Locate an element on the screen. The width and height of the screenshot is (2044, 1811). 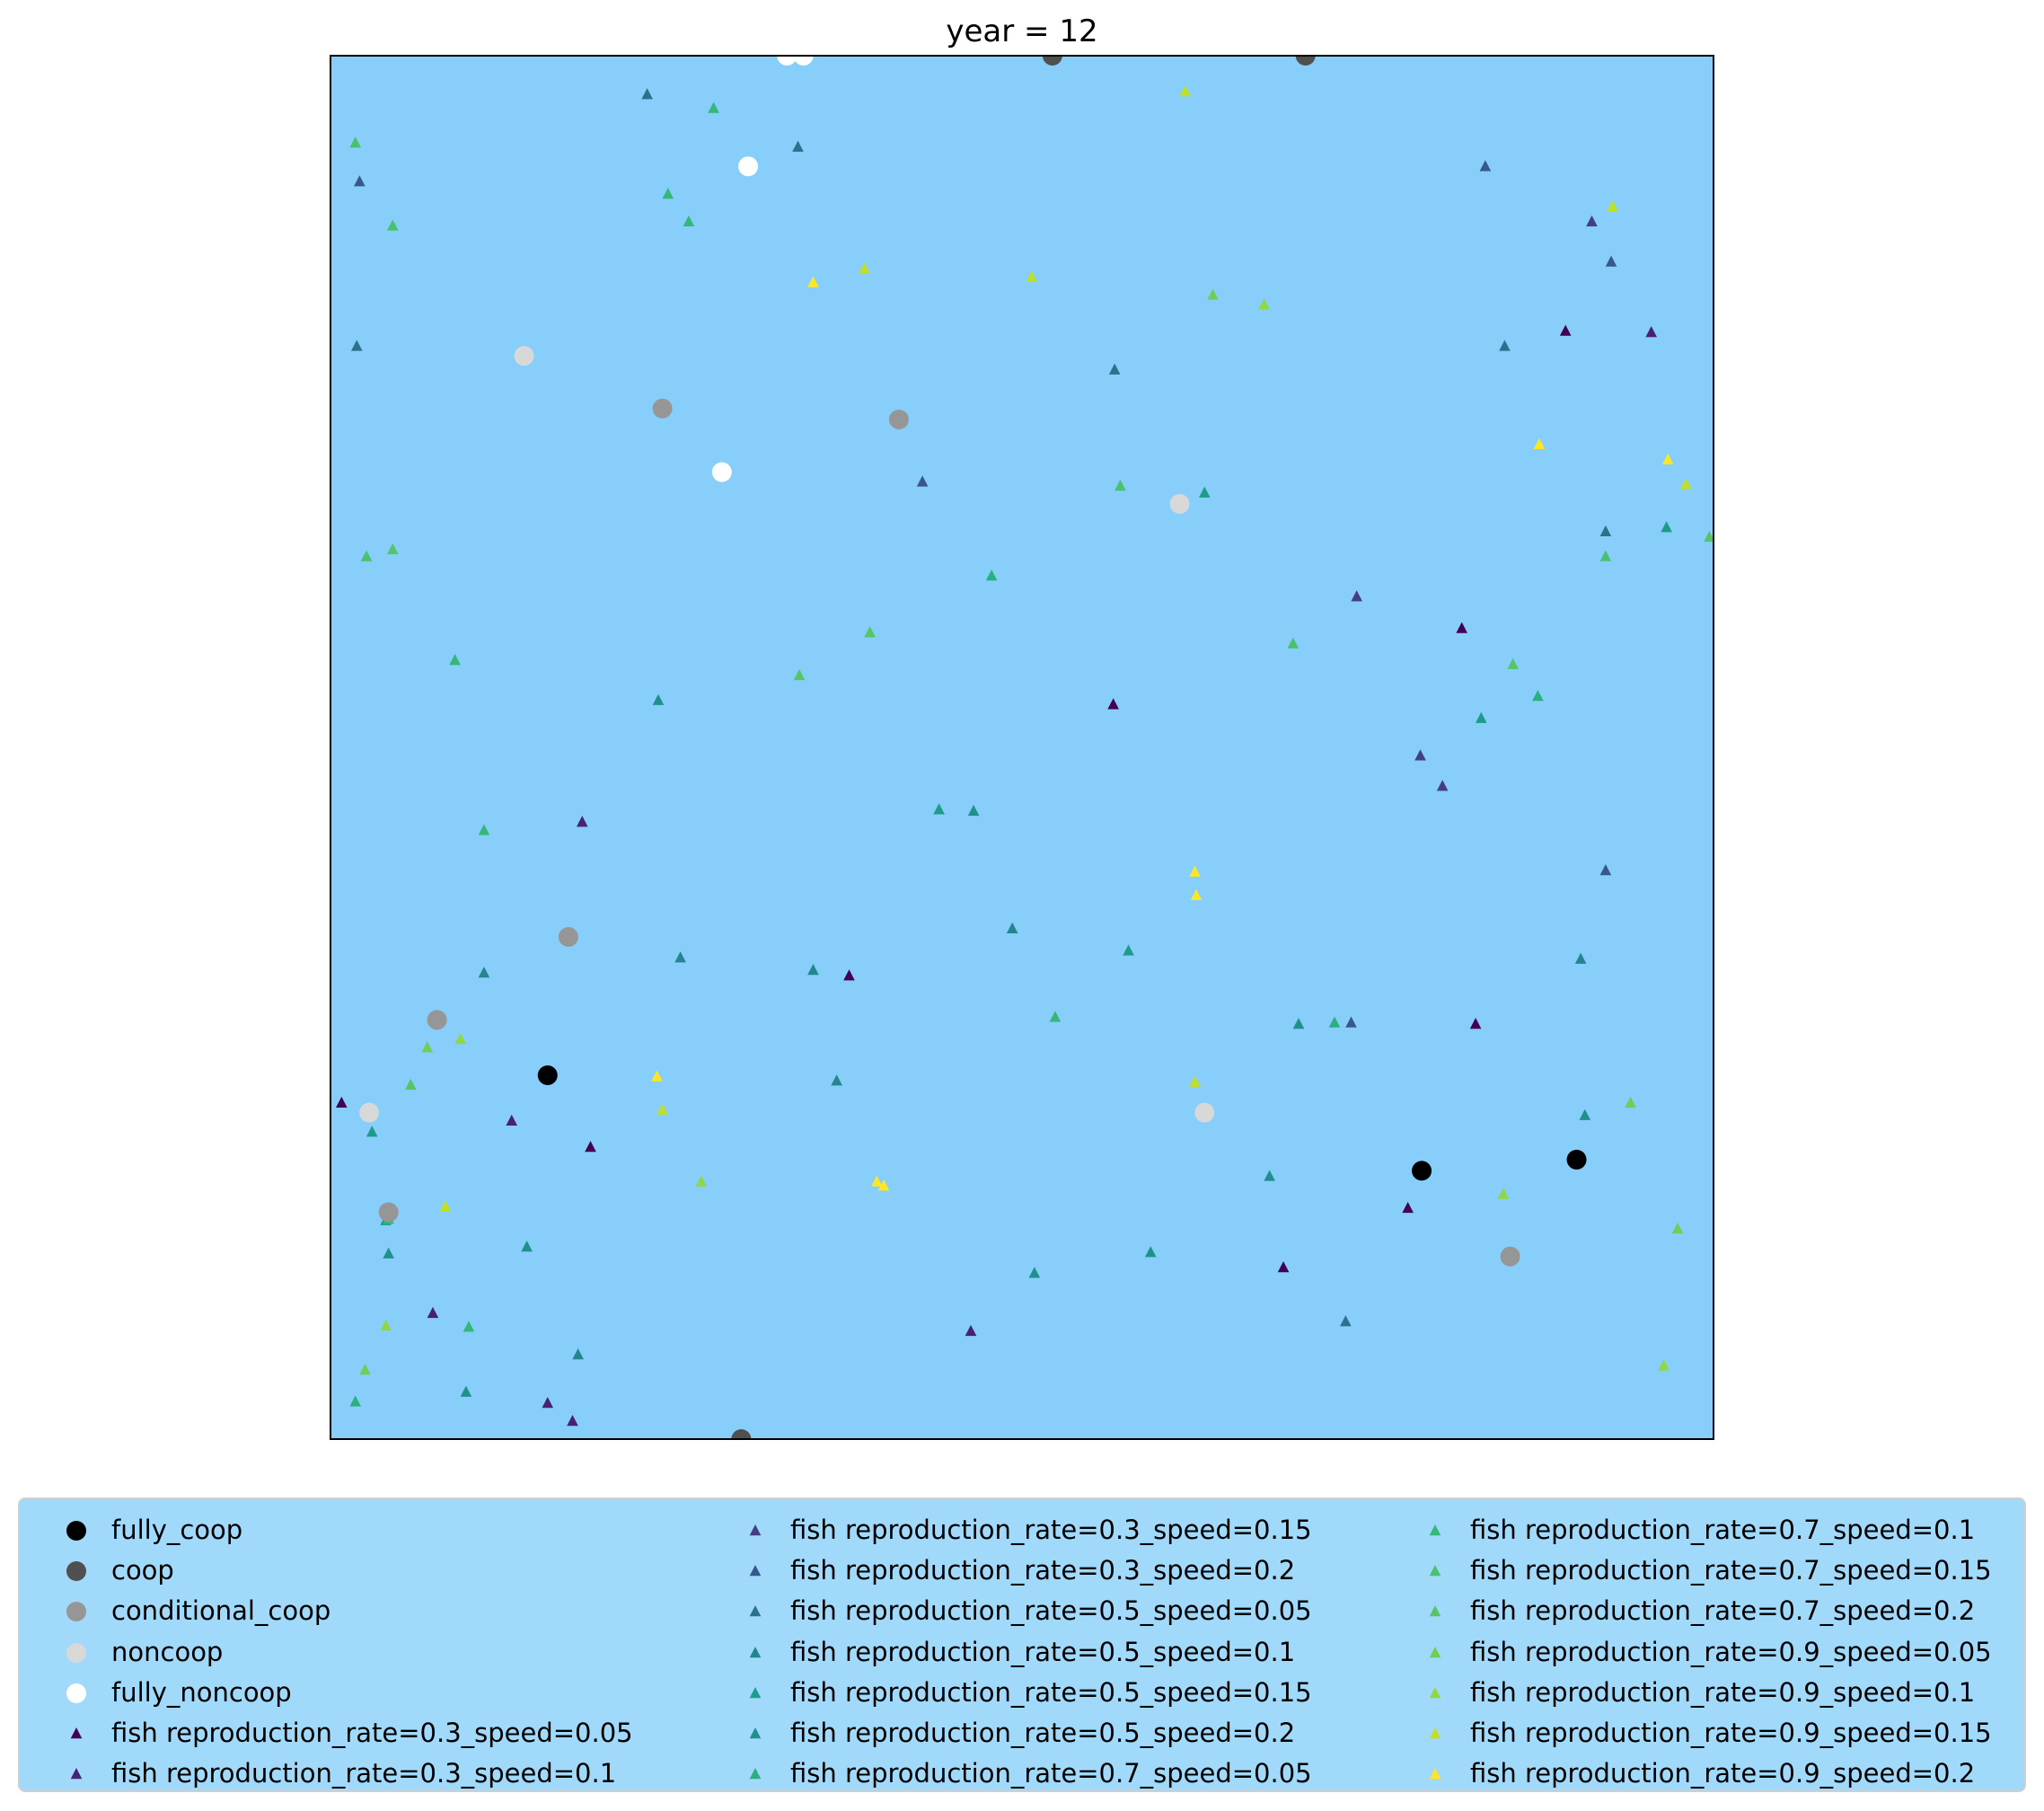
legend-label: fish reproduction_rate=0.5_speed=0.1 is located at coordinates (1043, 1651).